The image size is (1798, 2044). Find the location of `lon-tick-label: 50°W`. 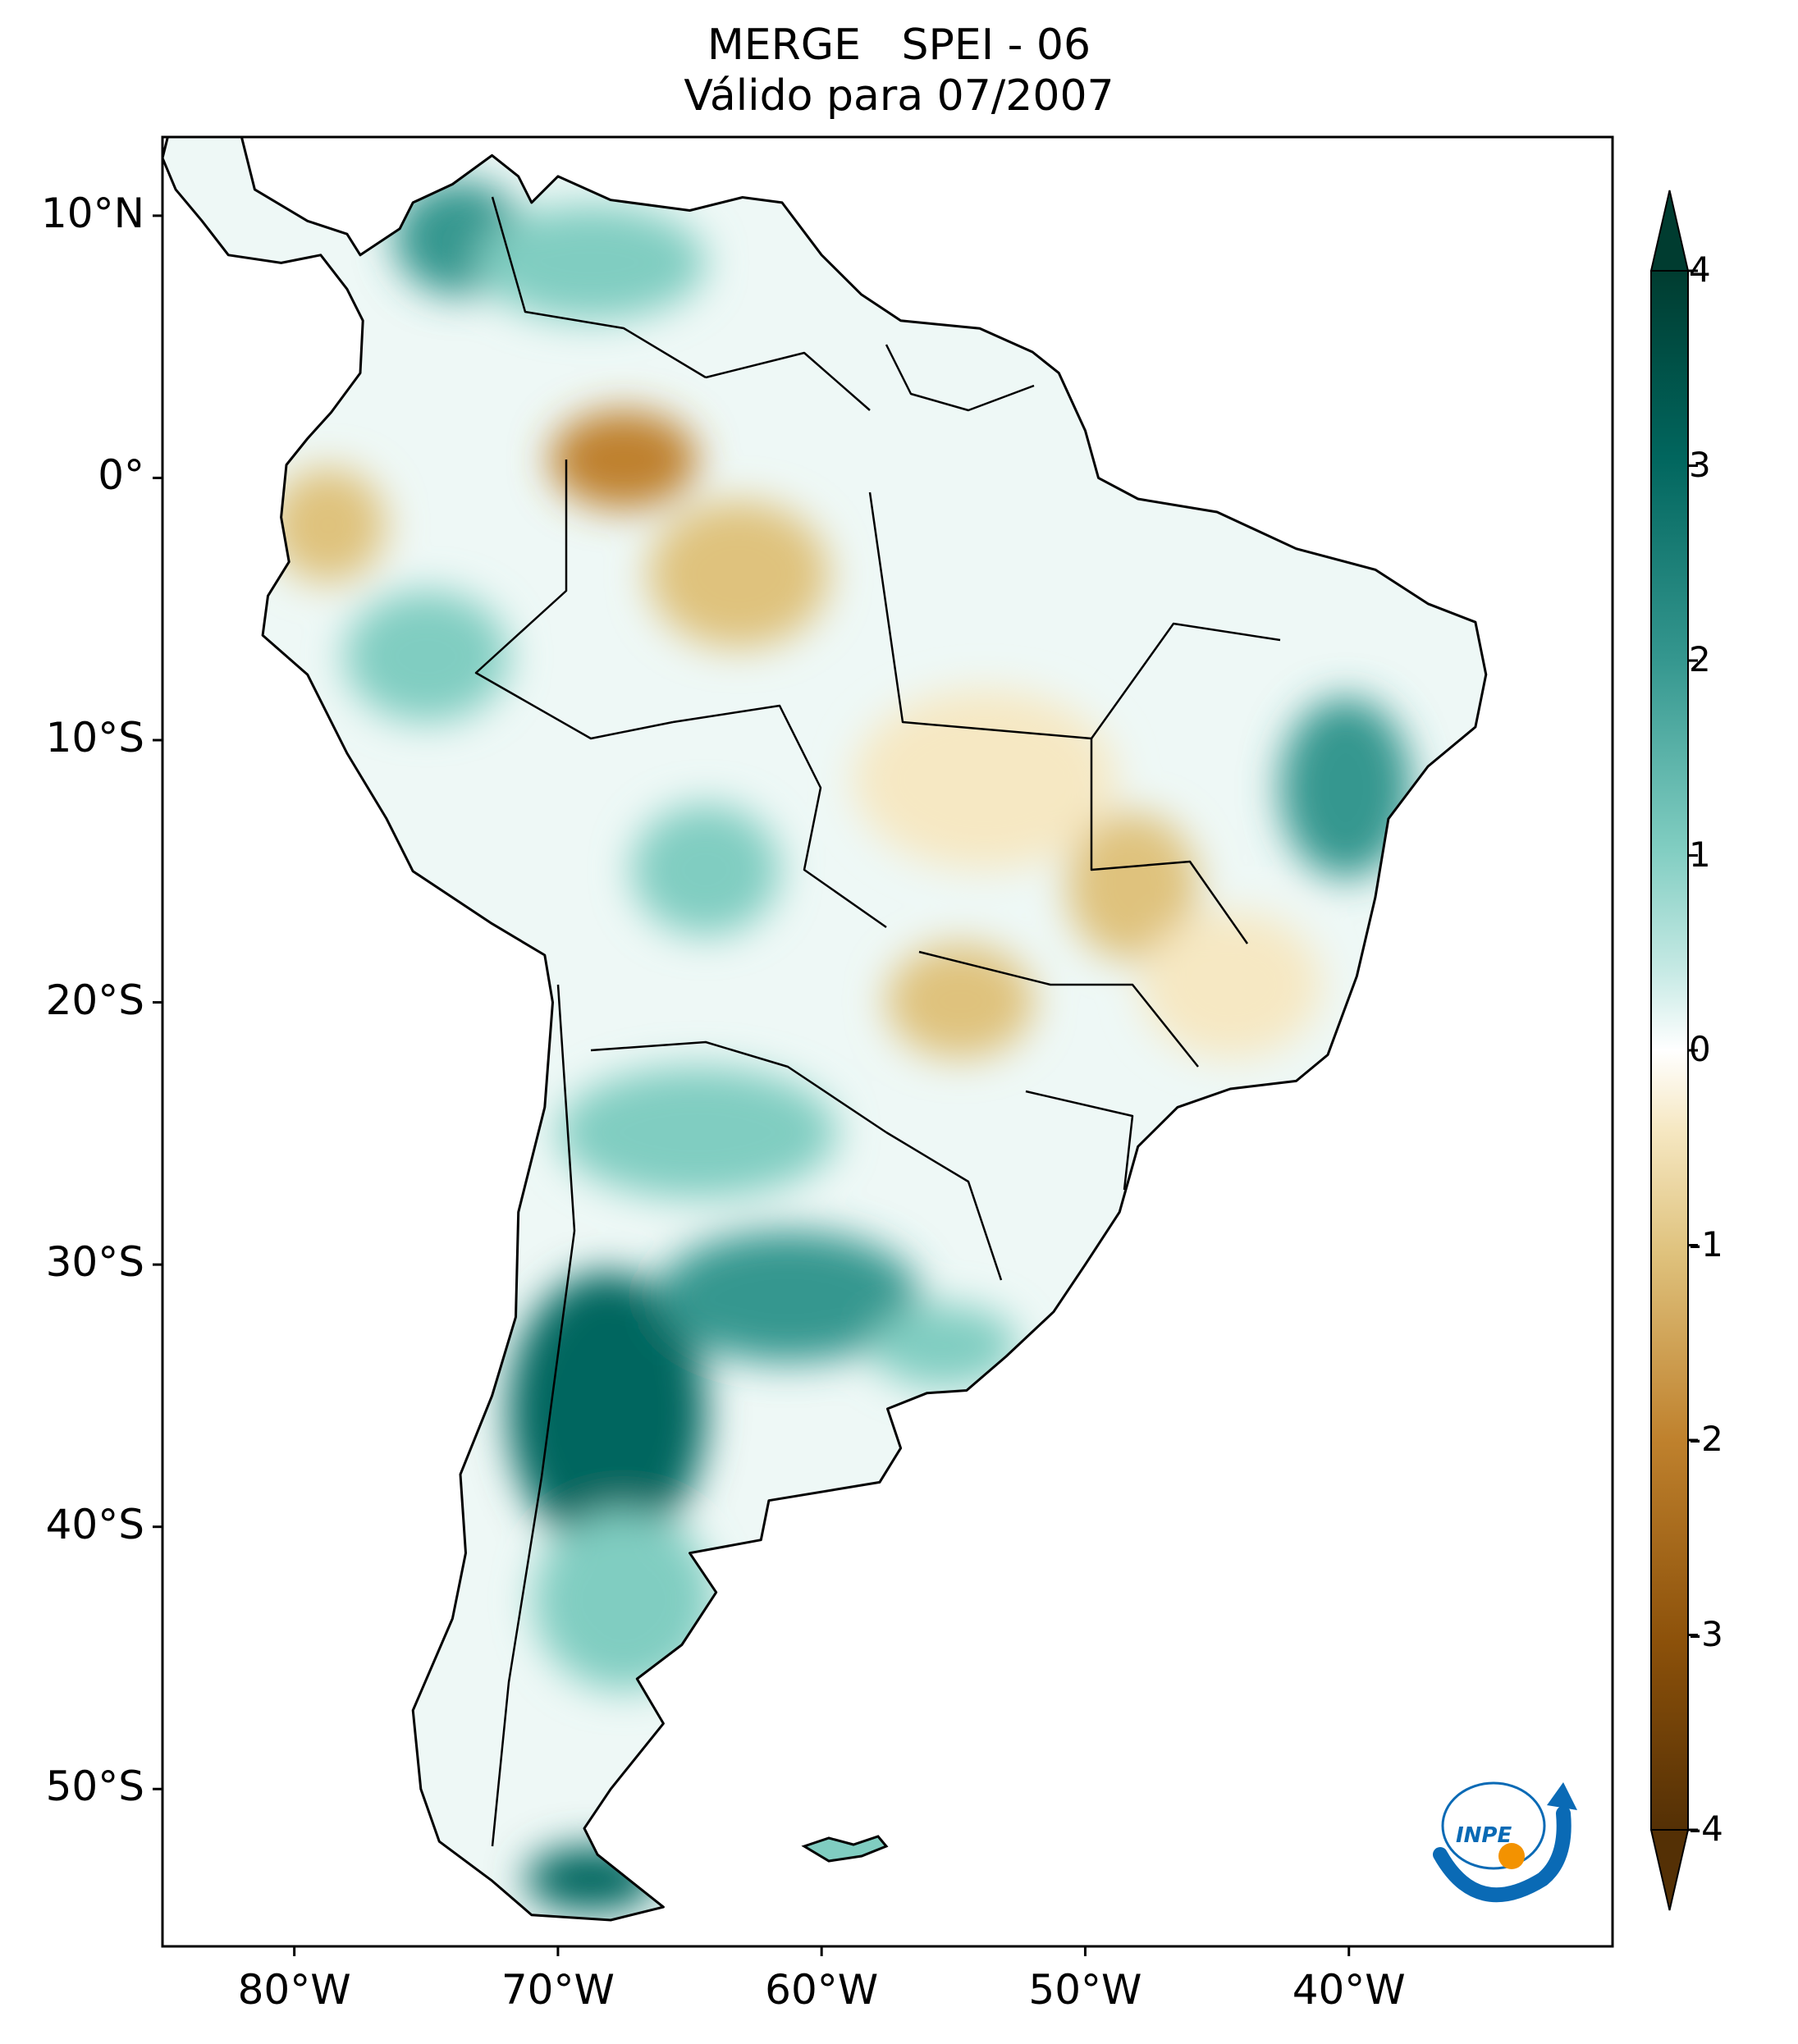

lon-tick-label: 50°W is located at coordinates (1085, 1990).